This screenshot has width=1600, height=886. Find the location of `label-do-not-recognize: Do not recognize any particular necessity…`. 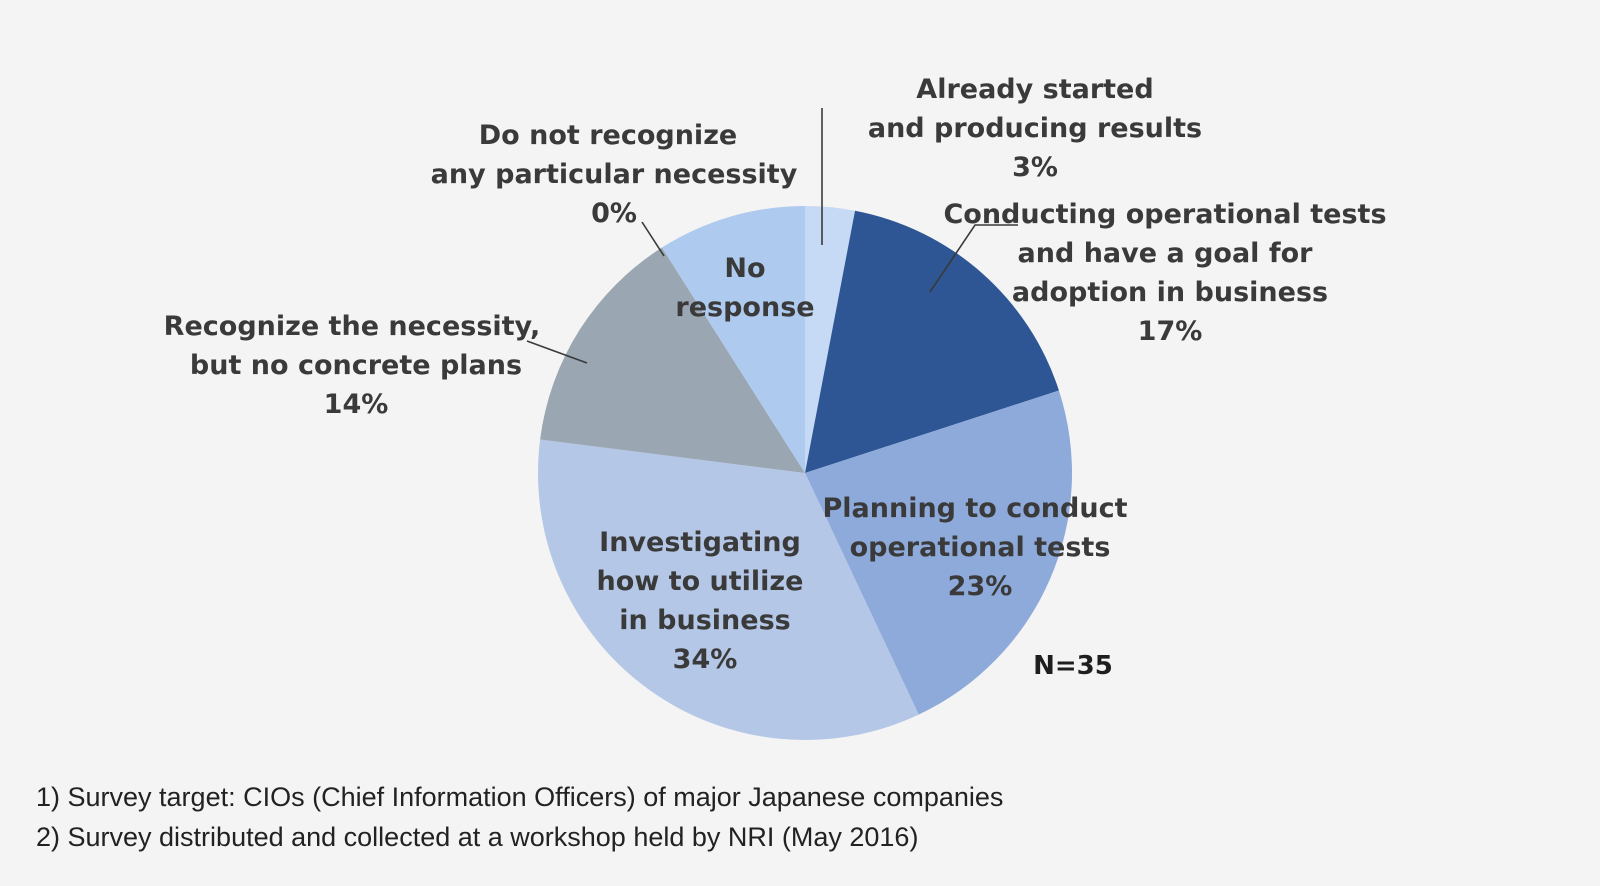

label-do-not-recognize: Do not recognize any particular necessity… is located at coordinates (614, 174).